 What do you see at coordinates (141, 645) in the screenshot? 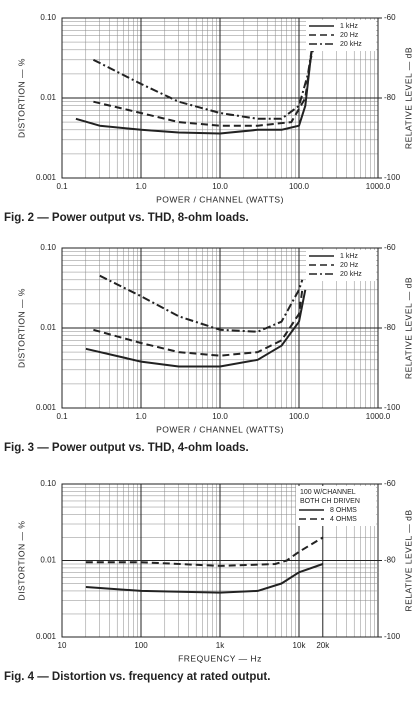
I see `x-tick-label: 100` at bounding box center [141, 645].